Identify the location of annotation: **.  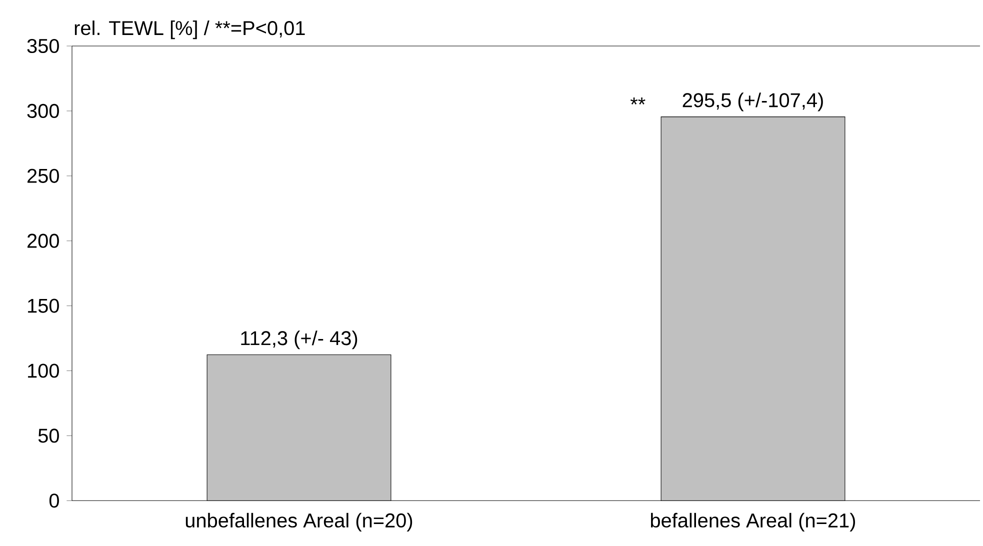
(638, 100).